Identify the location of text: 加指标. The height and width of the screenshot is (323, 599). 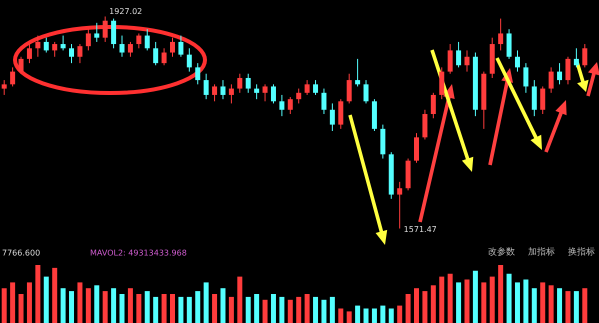
(541, 252).